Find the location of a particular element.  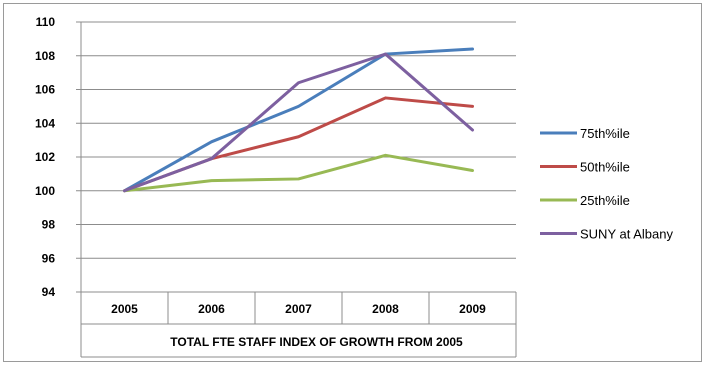

legend-label: 75th%ile is located at coordinates (605, 133).